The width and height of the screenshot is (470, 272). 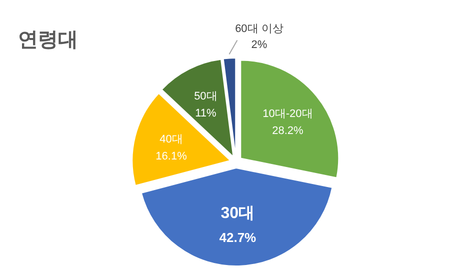 What do you see at coordinates (172, 156) in the screenshot?
I see `data-label: 16.1%` at bounding box center [172, 156].